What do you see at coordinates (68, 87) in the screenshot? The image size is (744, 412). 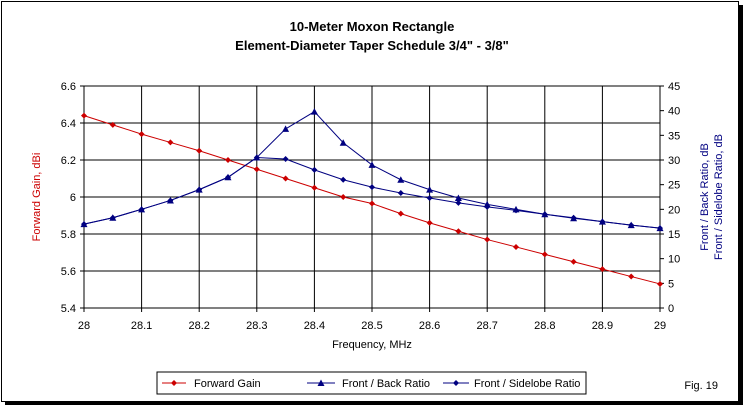 I see `left-tick-label: 6.6` at bounding box center [68, 87].